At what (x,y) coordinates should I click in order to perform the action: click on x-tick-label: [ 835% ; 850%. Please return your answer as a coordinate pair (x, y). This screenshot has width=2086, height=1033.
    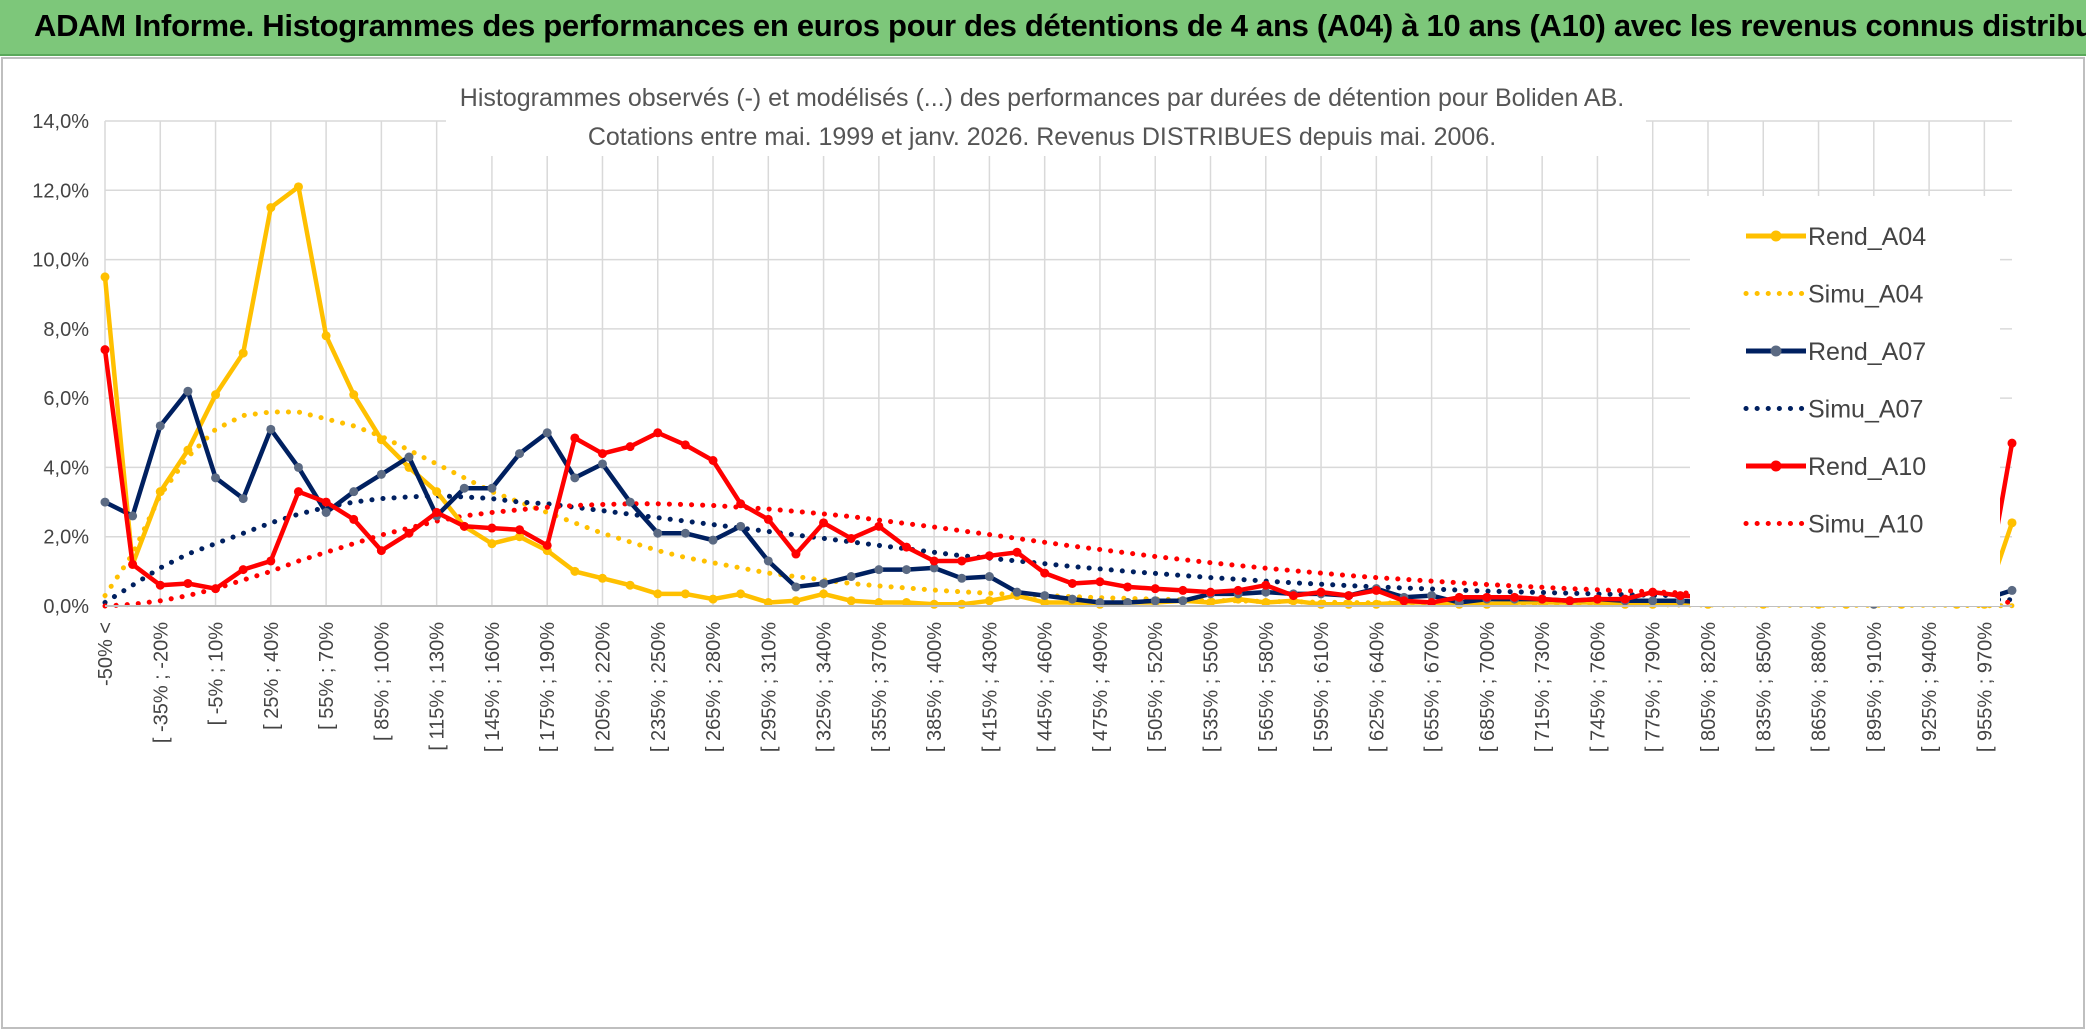
    Looking at the image, I should click on (1764, 687).